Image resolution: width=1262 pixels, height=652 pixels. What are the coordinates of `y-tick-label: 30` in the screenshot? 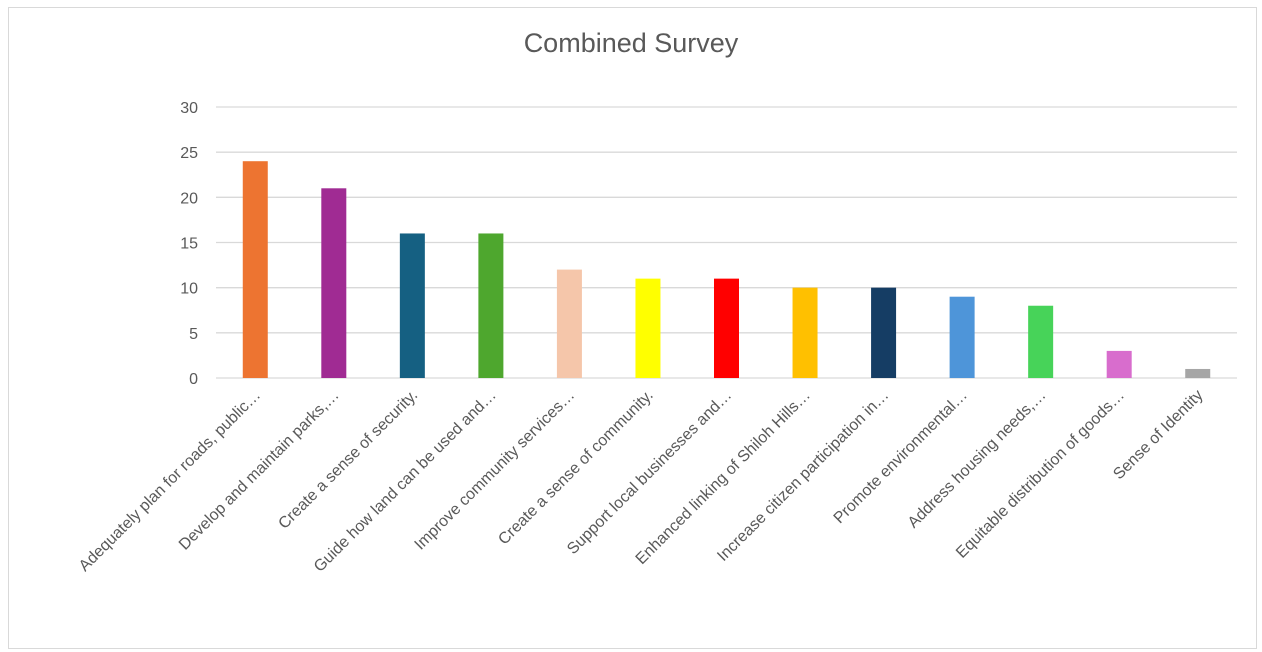 It's located at (189, 108).